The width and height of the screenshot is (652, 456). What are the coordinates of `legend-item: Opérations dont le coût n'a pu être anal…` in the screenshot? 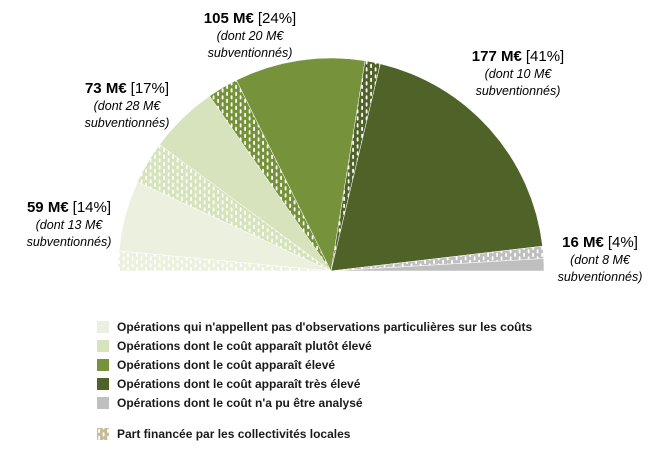 It's located at (314, 403).